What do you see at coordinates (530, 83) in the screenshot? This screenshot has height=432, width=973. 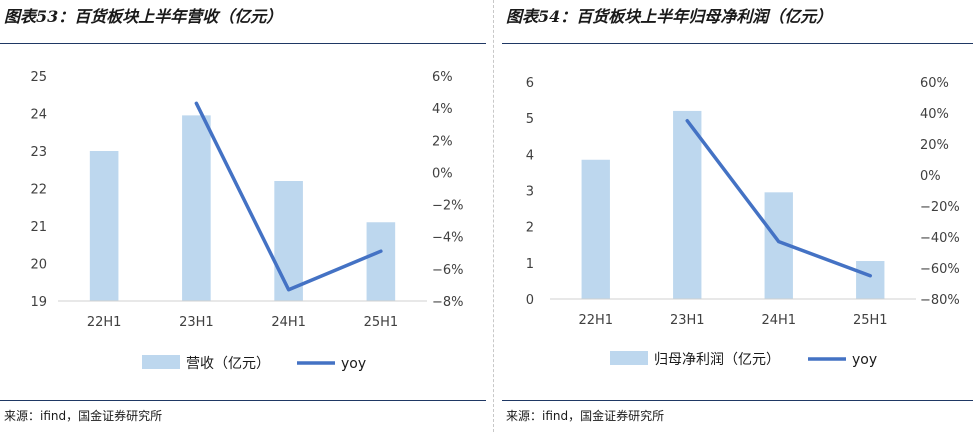 I see `y-left-tick-label: 6` at bounding box center [530, 83].